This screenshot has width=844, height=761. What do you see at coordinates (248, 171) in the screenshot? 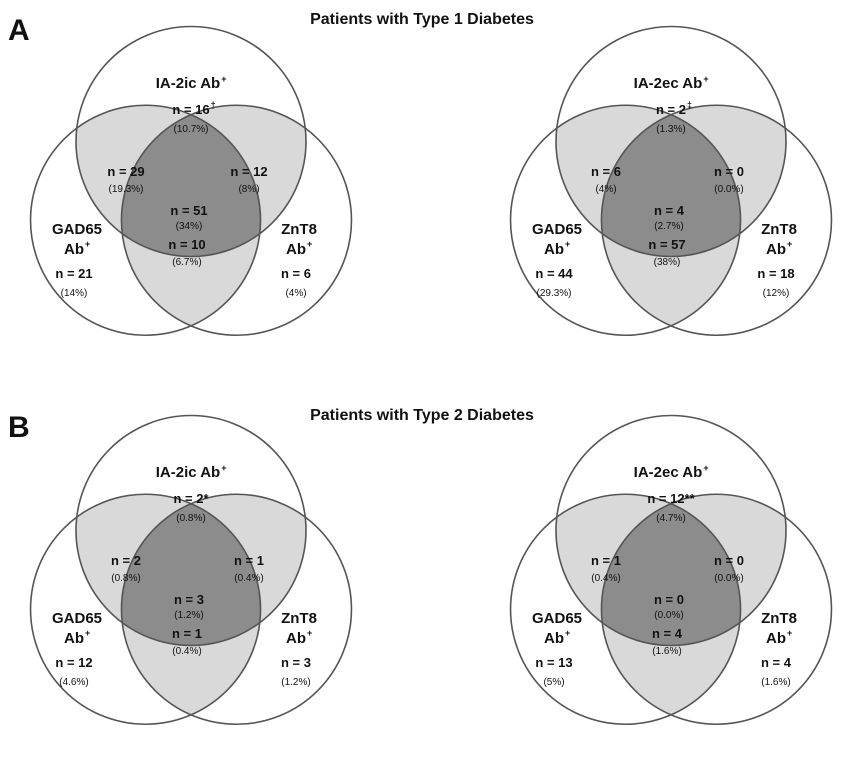
I see `top-right-overlap-count: n = 12` at bounding box center [248, 171].